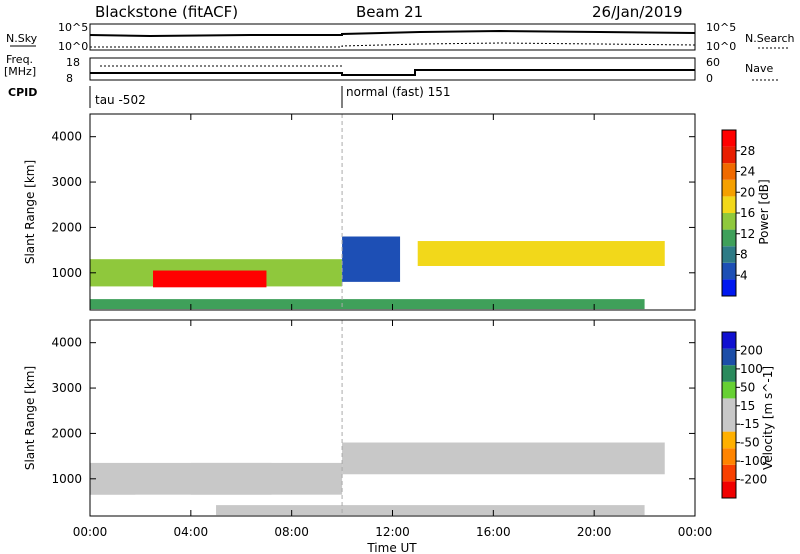  Describe the element at coordinates (750, 424) in the screenshot. I see `velocity-colorbar-tick-label: -15` at that location.